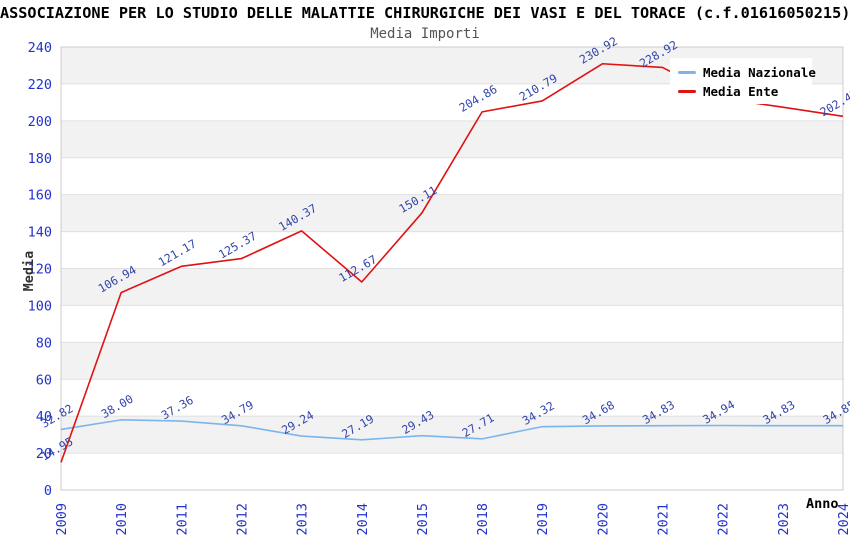 The image size is (850, 550). Describe the element at coordinates (44, 380) in the screenshot. I see `svg-text: 60` at that location.